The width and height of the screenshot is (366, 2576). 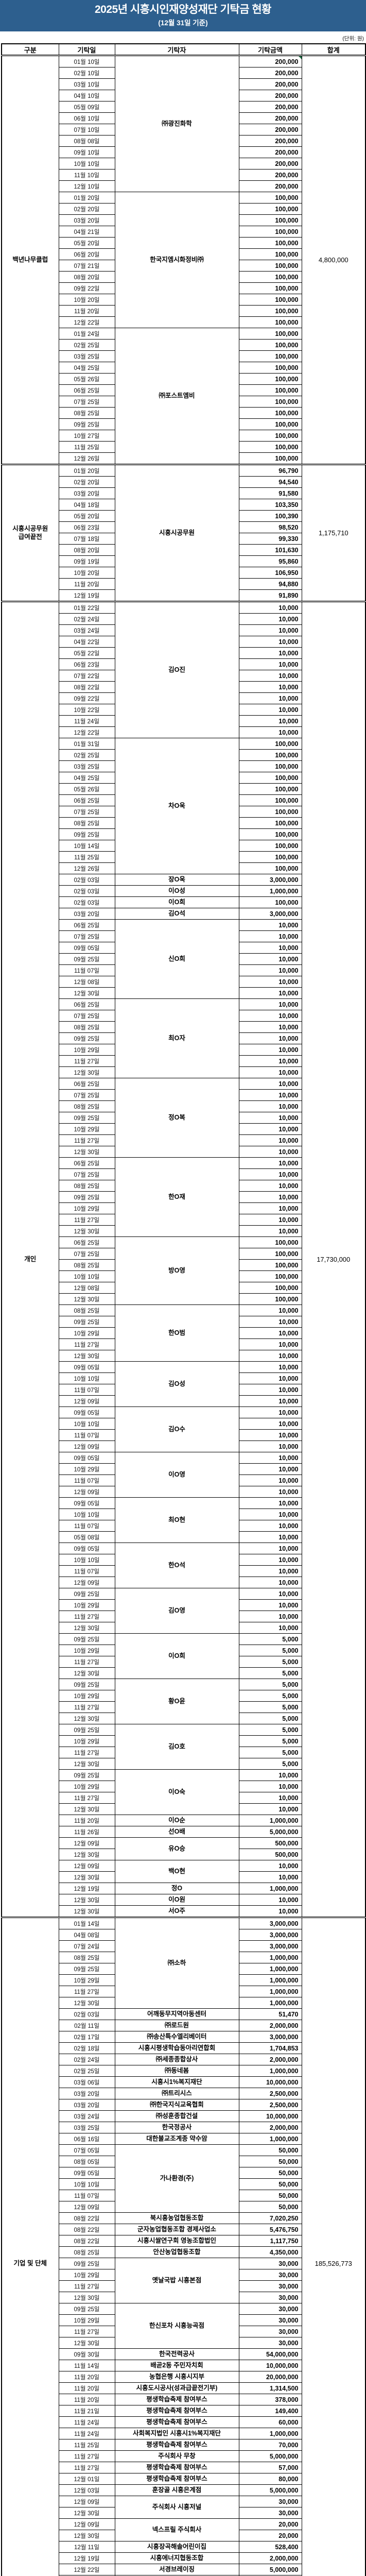 What do you see at coordinates (177, 1889) in the screenshot?
I see `donor-name-cell: 정O` at bounding box center [177, 1889].